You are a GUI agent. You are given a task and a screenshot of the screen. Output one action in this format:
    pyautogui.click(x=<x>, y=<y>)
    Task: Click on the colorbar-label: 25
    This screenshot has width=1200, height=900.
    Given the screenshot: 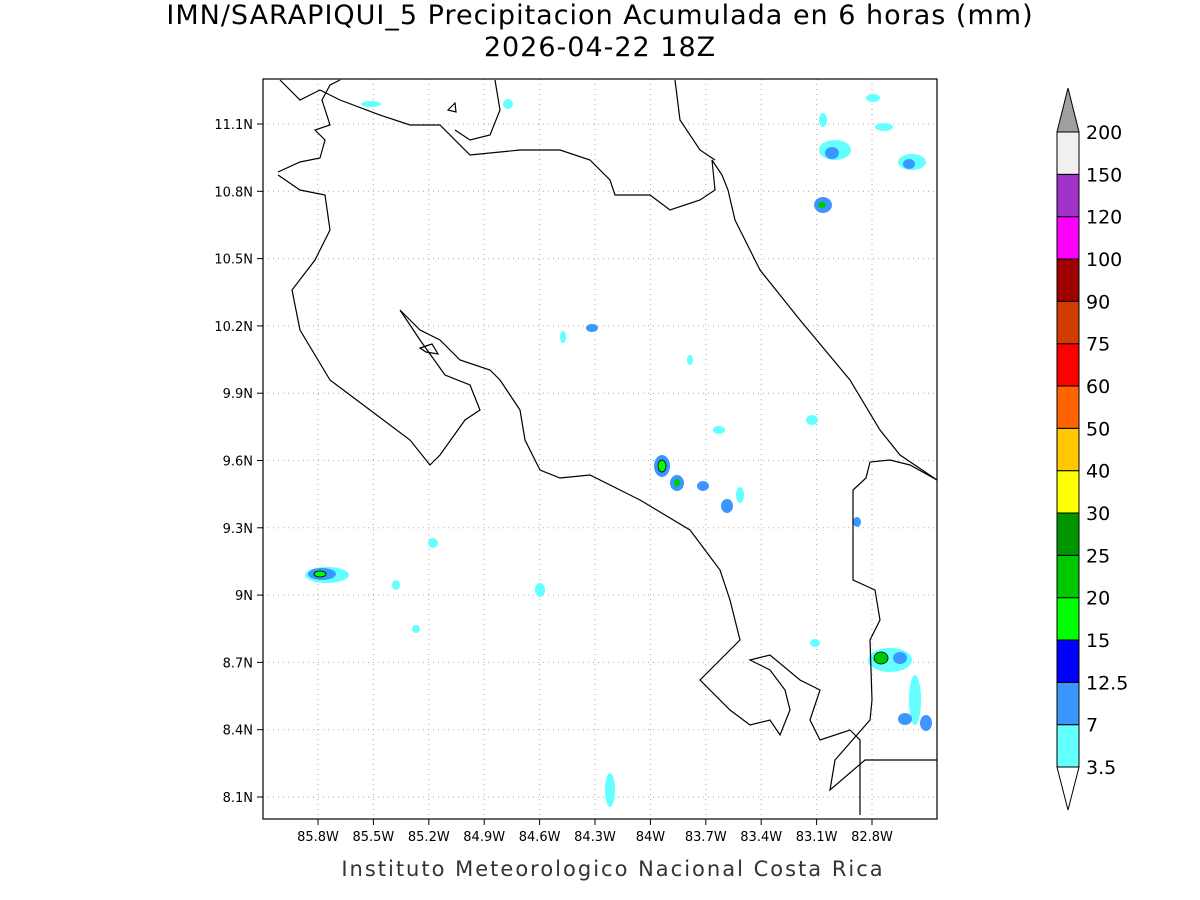 What is the action you would take?
    pyautogui.click(x=1098, y=556)
    